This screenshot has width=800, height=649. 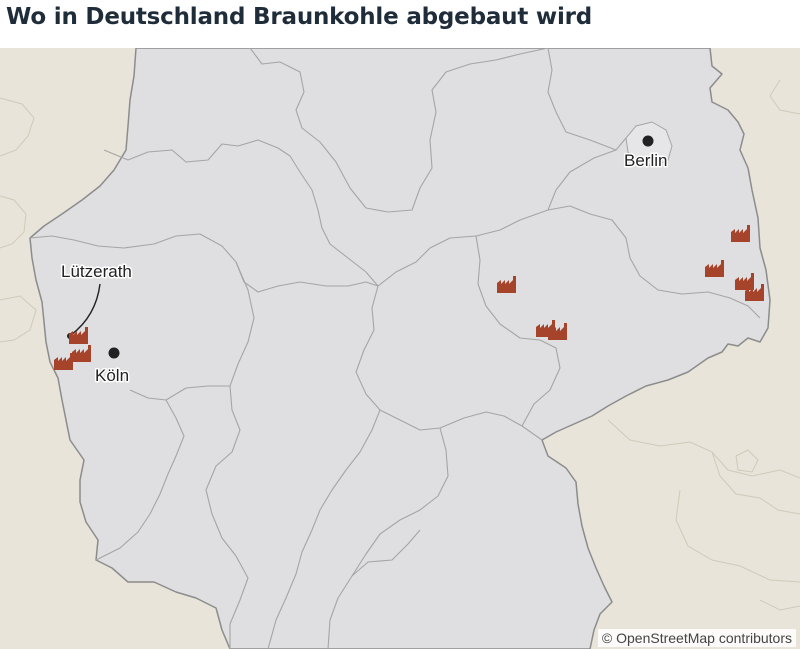 I want to click on city-dot-koeln, so click(x=114, y=353).